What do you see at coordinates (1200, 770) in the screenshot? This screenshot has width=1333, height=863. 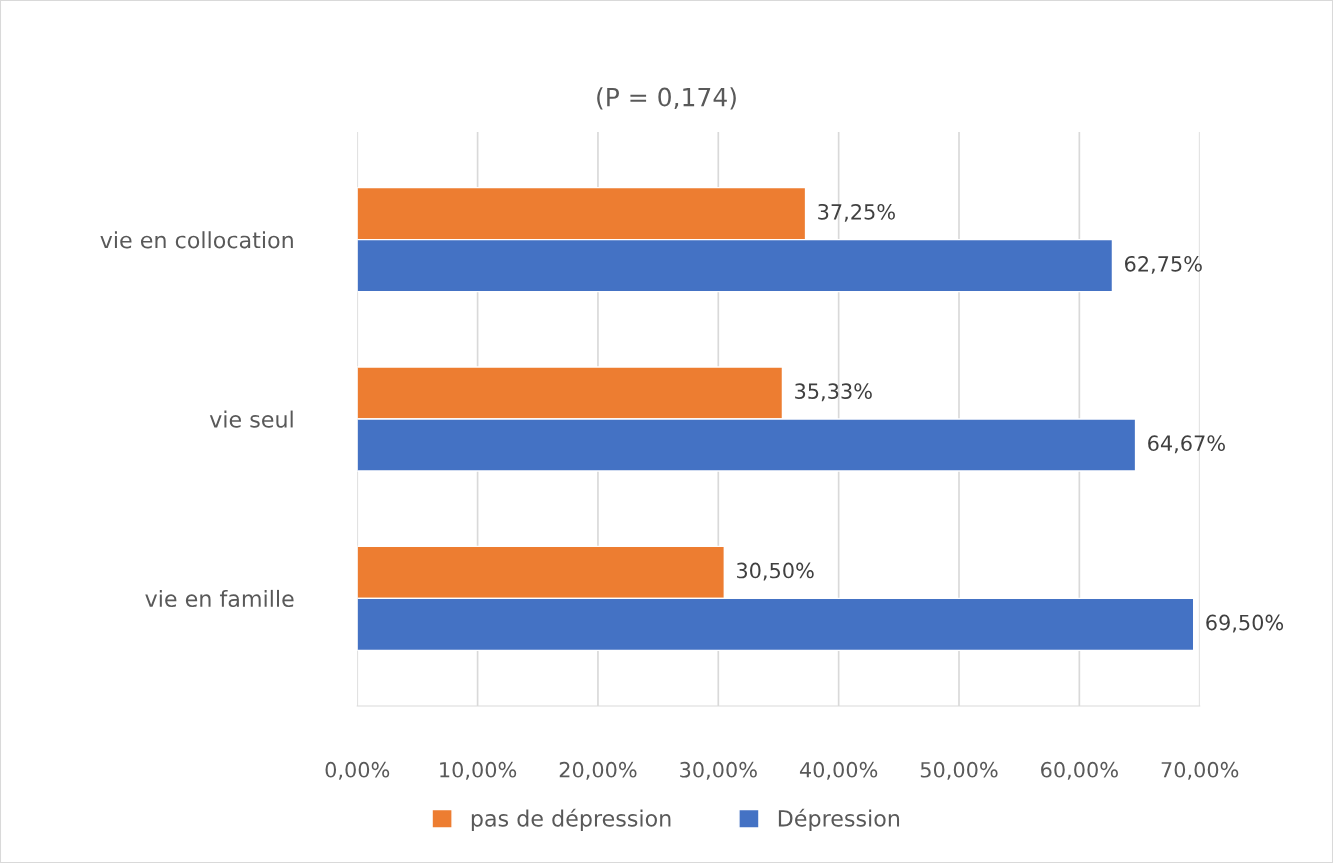 I see `x-tick-label: 70,00%` at bounding box center [1200, 770].